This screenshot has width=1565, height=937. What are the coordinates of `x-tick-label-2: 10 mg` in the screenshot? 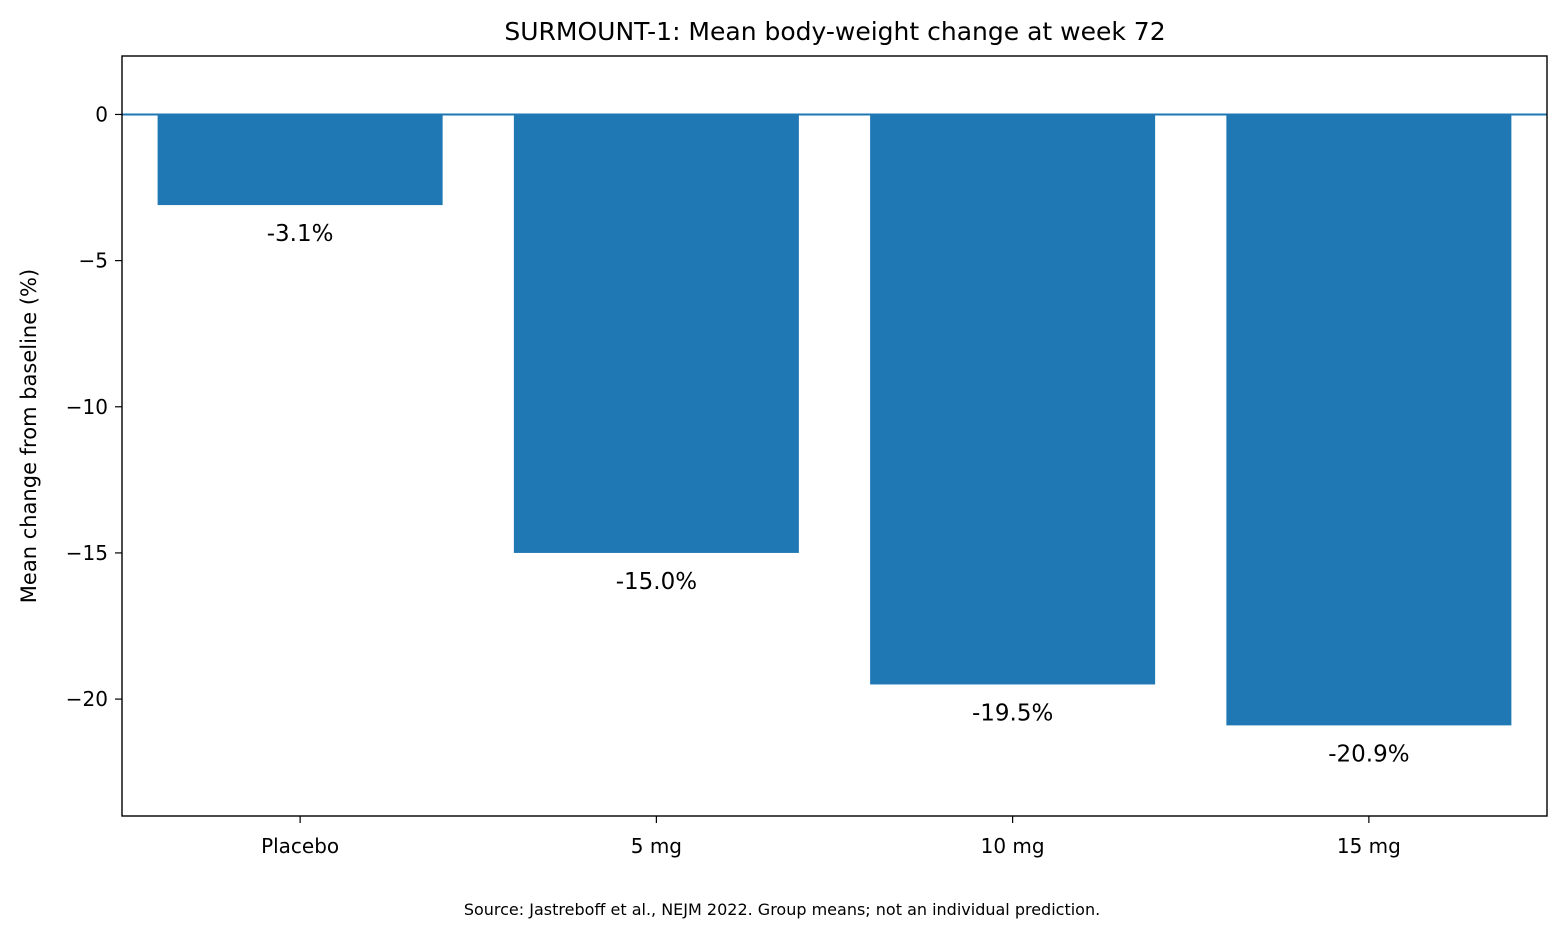 It's located at (1013, 846).